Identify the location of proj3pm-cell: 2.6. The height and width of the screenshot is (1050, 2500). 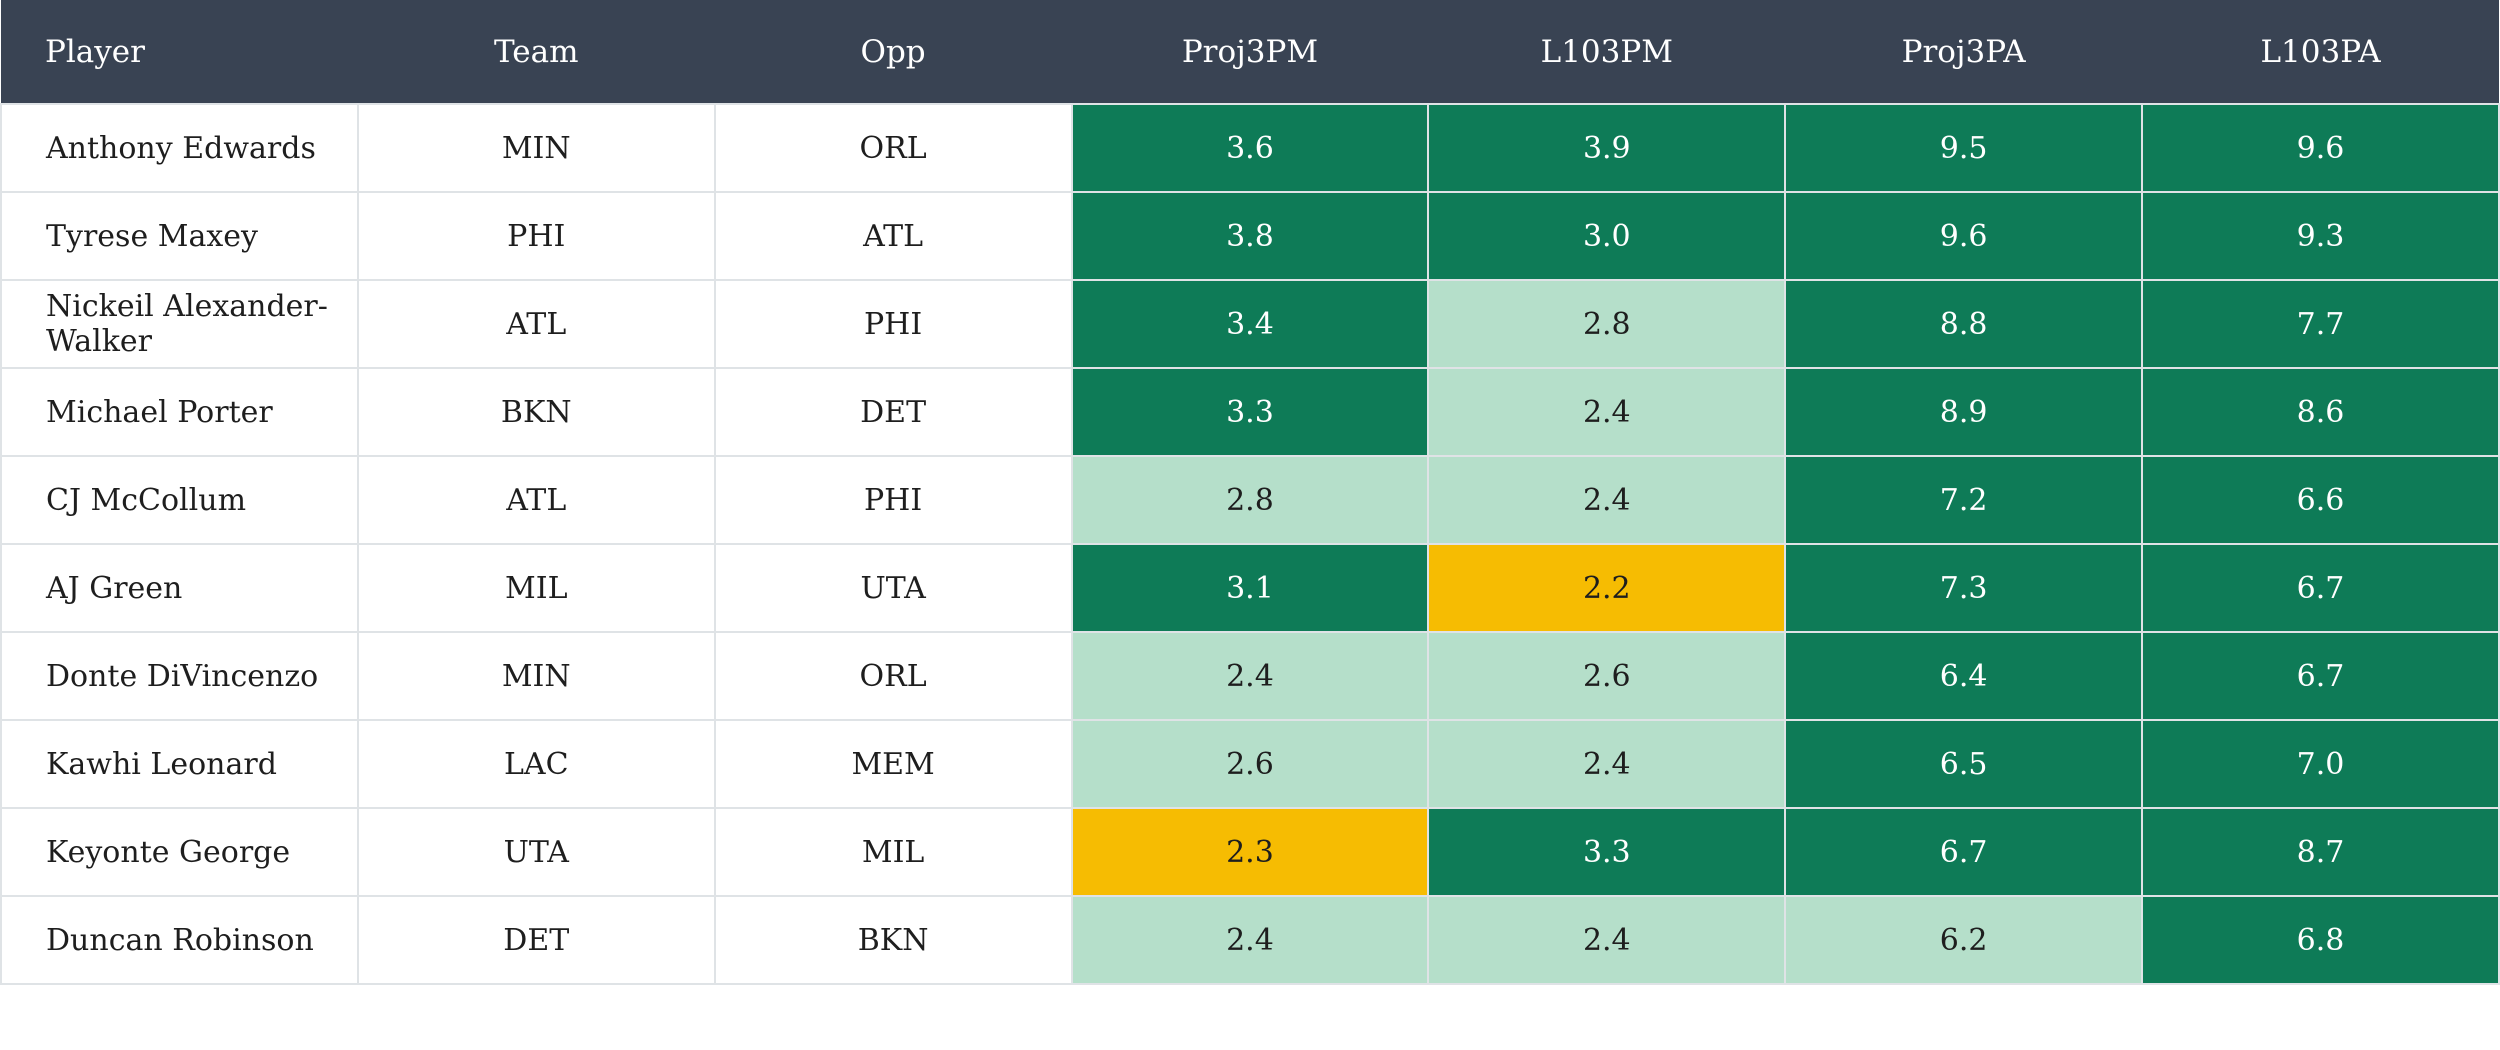
(1250, 764).